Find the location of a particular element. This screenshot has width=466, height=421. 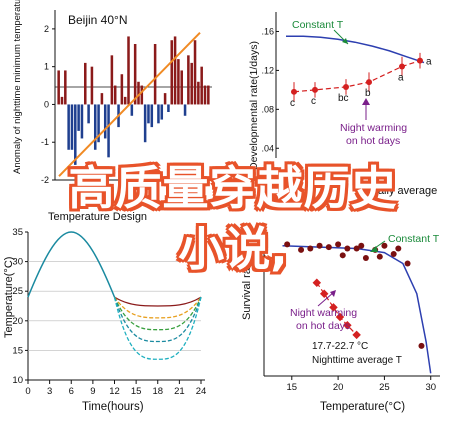

p2-point-label: c is located at coordinates (313, 101).